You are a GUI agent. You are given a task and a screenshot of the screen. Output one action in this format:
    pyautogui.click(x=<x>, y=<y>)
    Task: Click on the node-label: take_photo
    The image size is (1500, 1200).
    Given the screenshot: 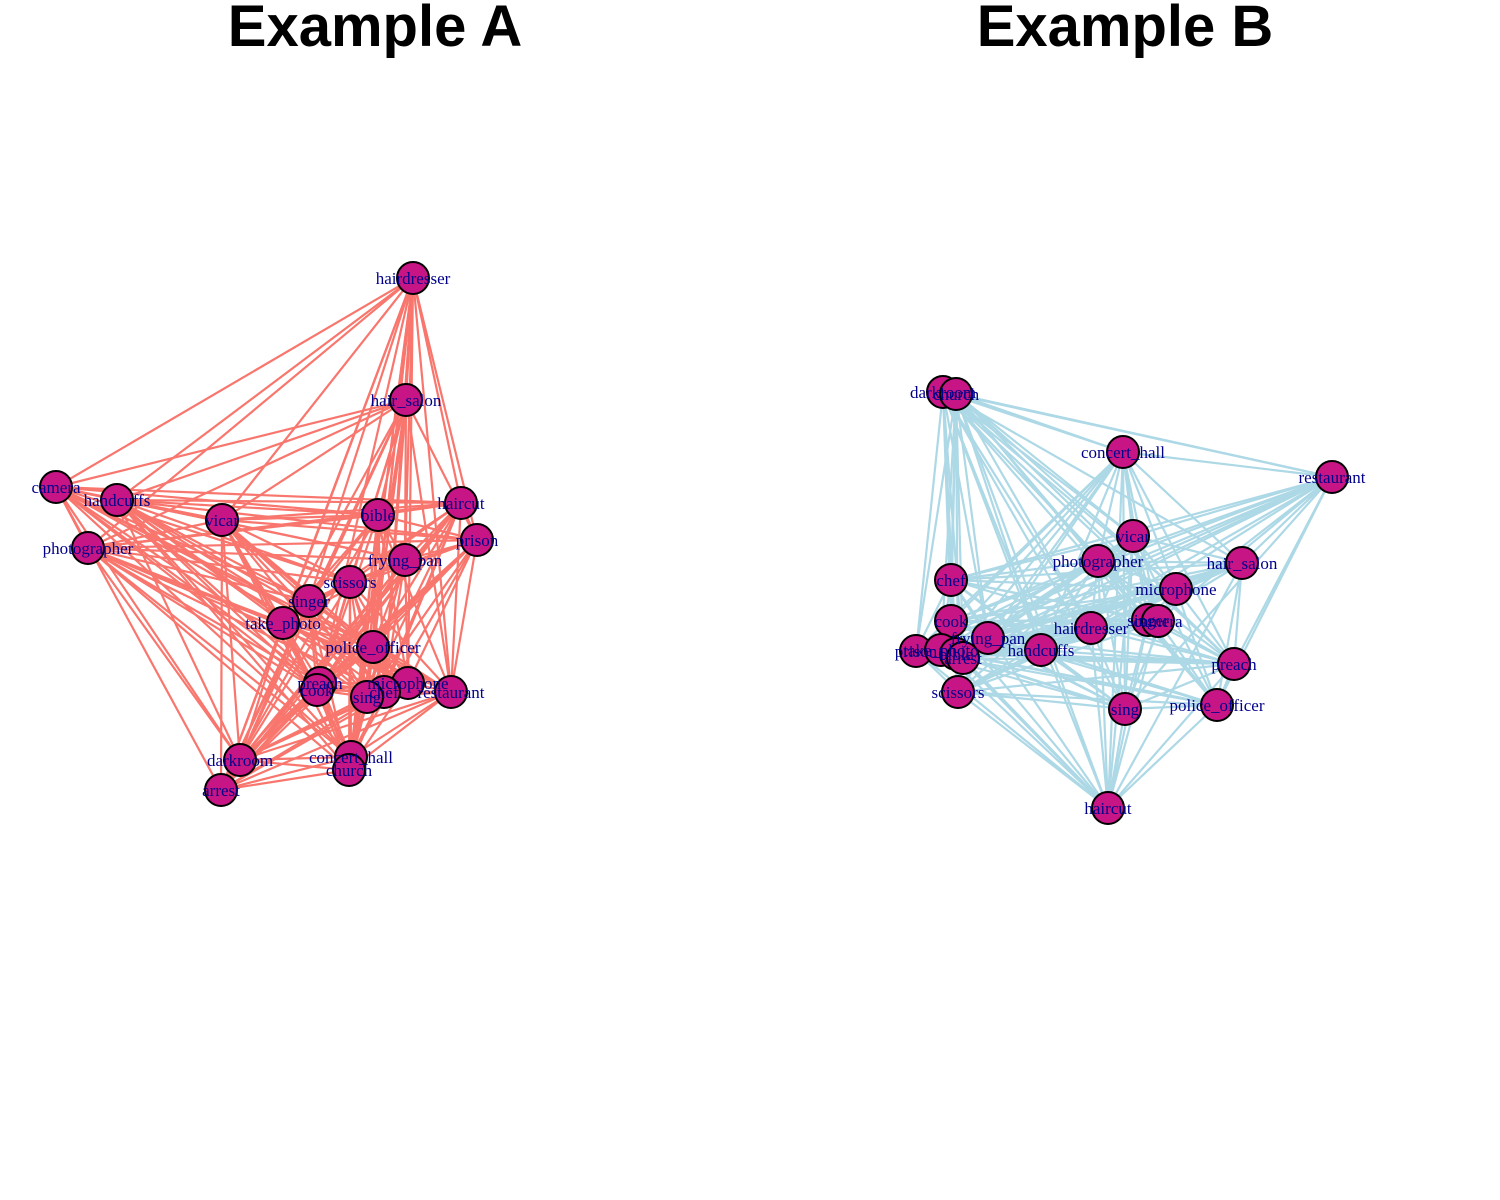 What is the action you would take?
    pyautogui.click(x=941, y=650)
    